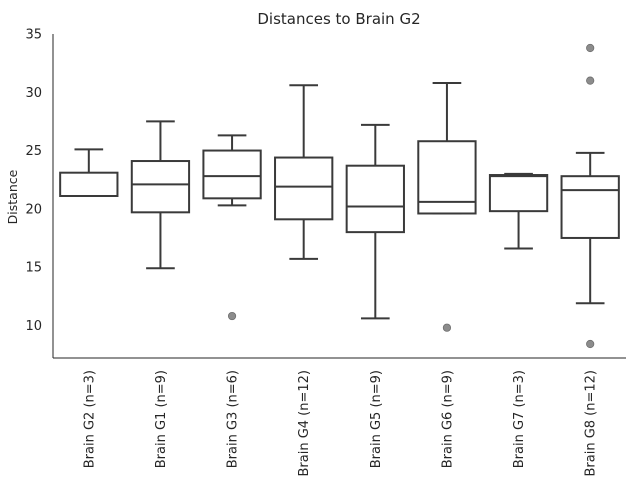 This screenshot has height=480, width=640. What do you see at coordinates (33, 35) in the screenshot?
I see `y-tick-label: 35` at bounding box center [33, 35].